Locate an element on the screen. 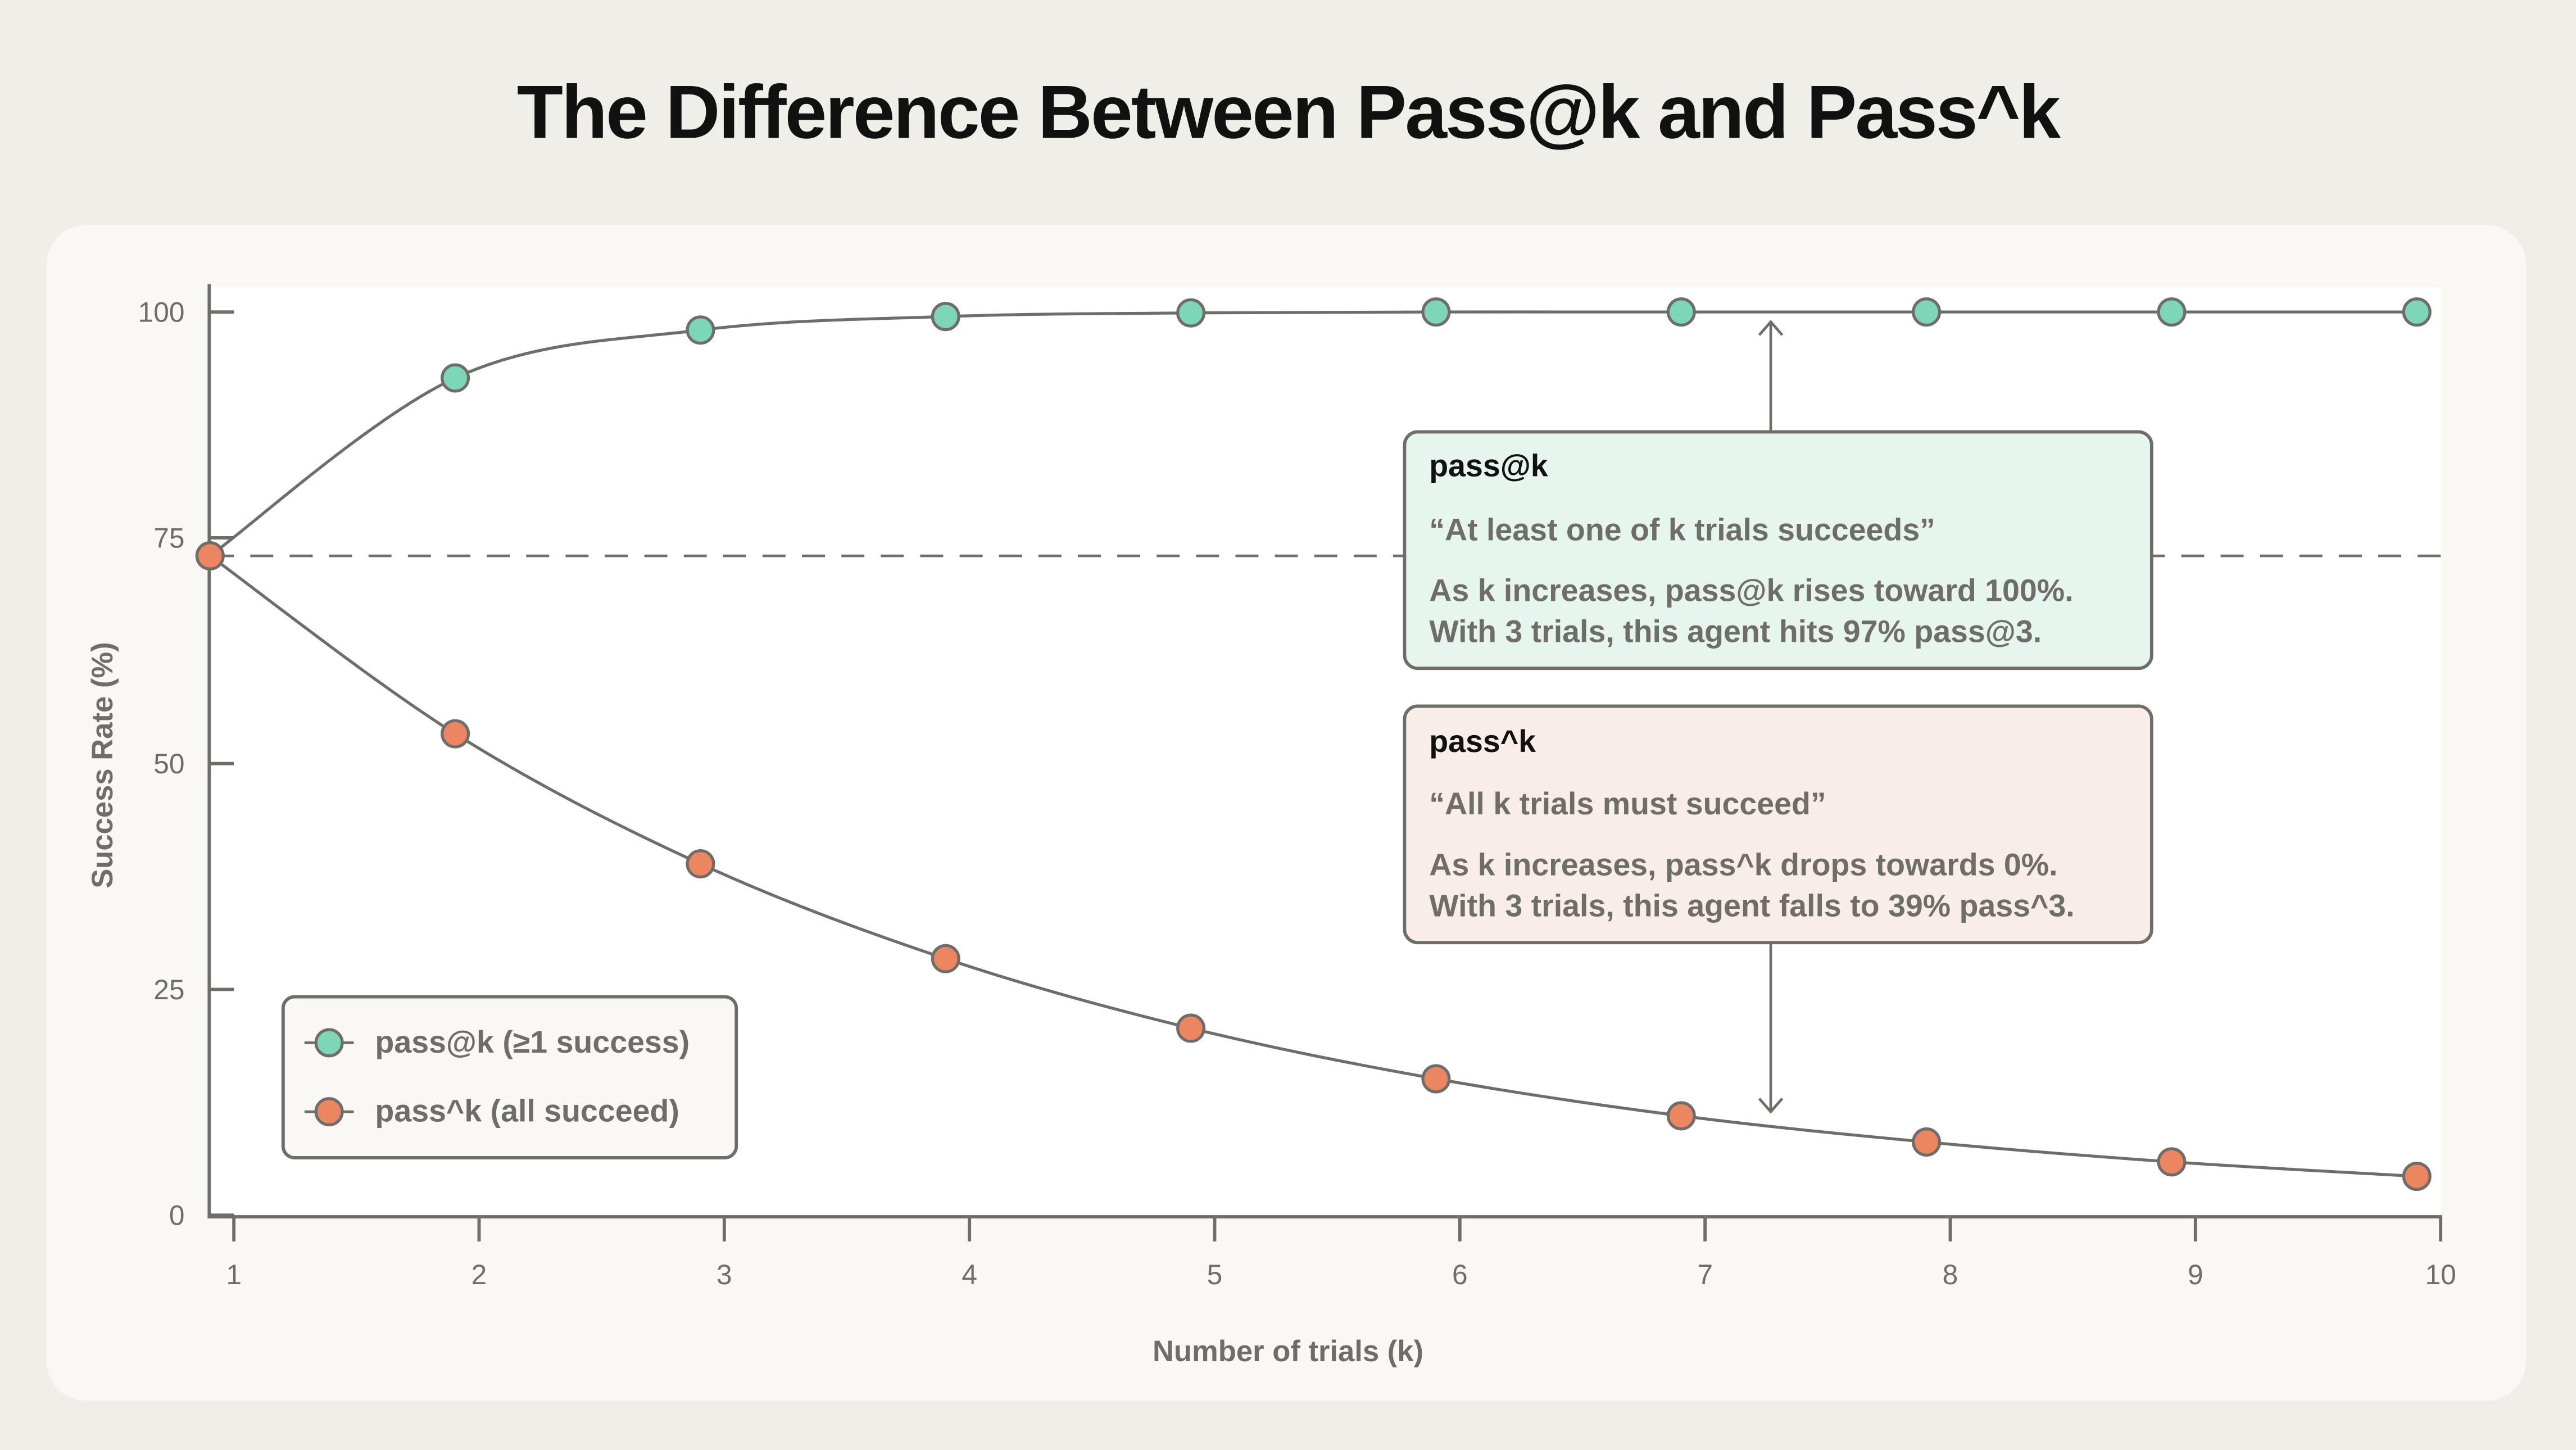 The image size is (2576, 1450). arrow-down-head is located at coordinates (1771, 1106).